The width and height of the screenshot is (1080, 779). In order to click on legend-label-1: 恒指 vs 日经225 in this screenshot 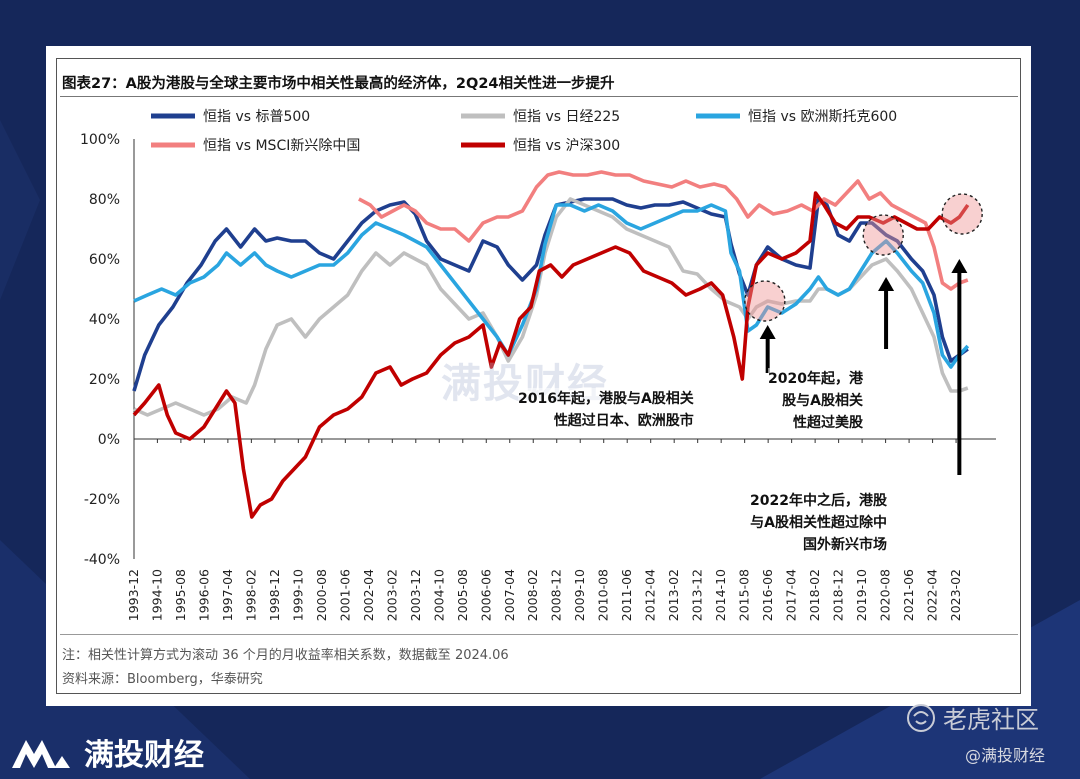, I will do `click(566, 117)`.